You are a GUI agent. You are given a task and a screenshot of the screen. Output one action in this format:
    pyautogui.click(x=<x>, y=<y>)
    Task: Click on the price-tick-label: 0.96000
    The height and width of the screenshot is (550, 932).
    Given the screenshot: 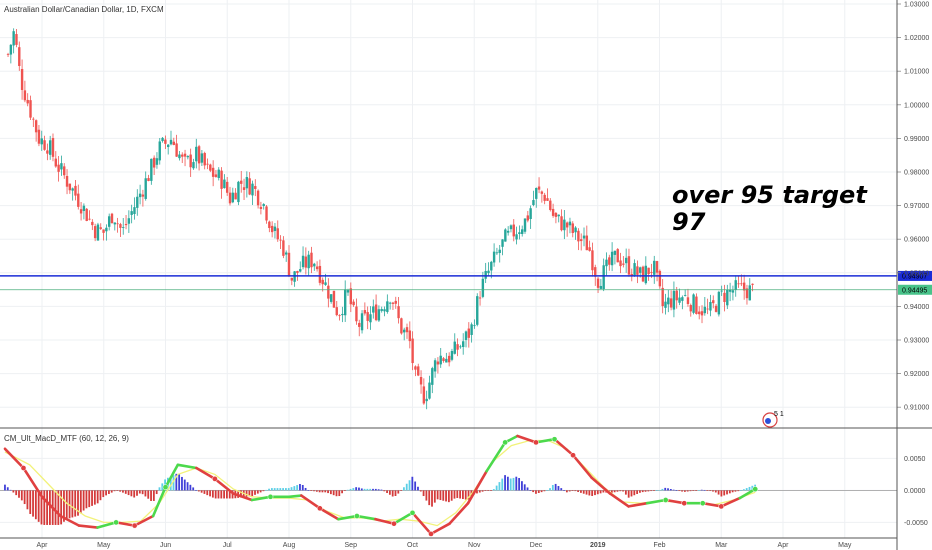 What is the action you would take?
    pyautogui.click(x=916, y=240)
    